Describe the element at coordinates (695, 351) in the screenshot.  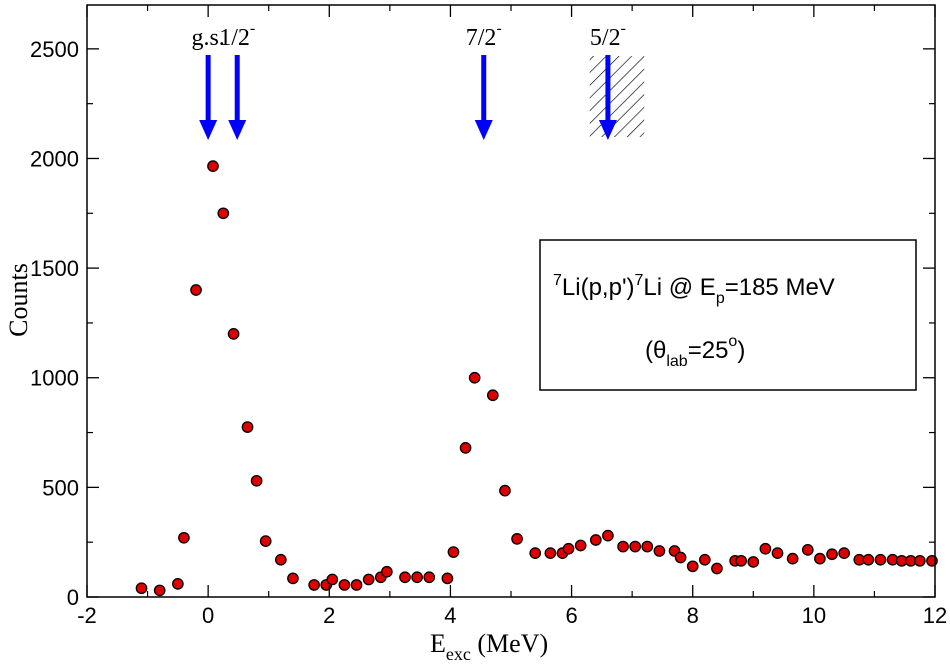
I see `legend-line-2: (θlab=25o)` at that location.